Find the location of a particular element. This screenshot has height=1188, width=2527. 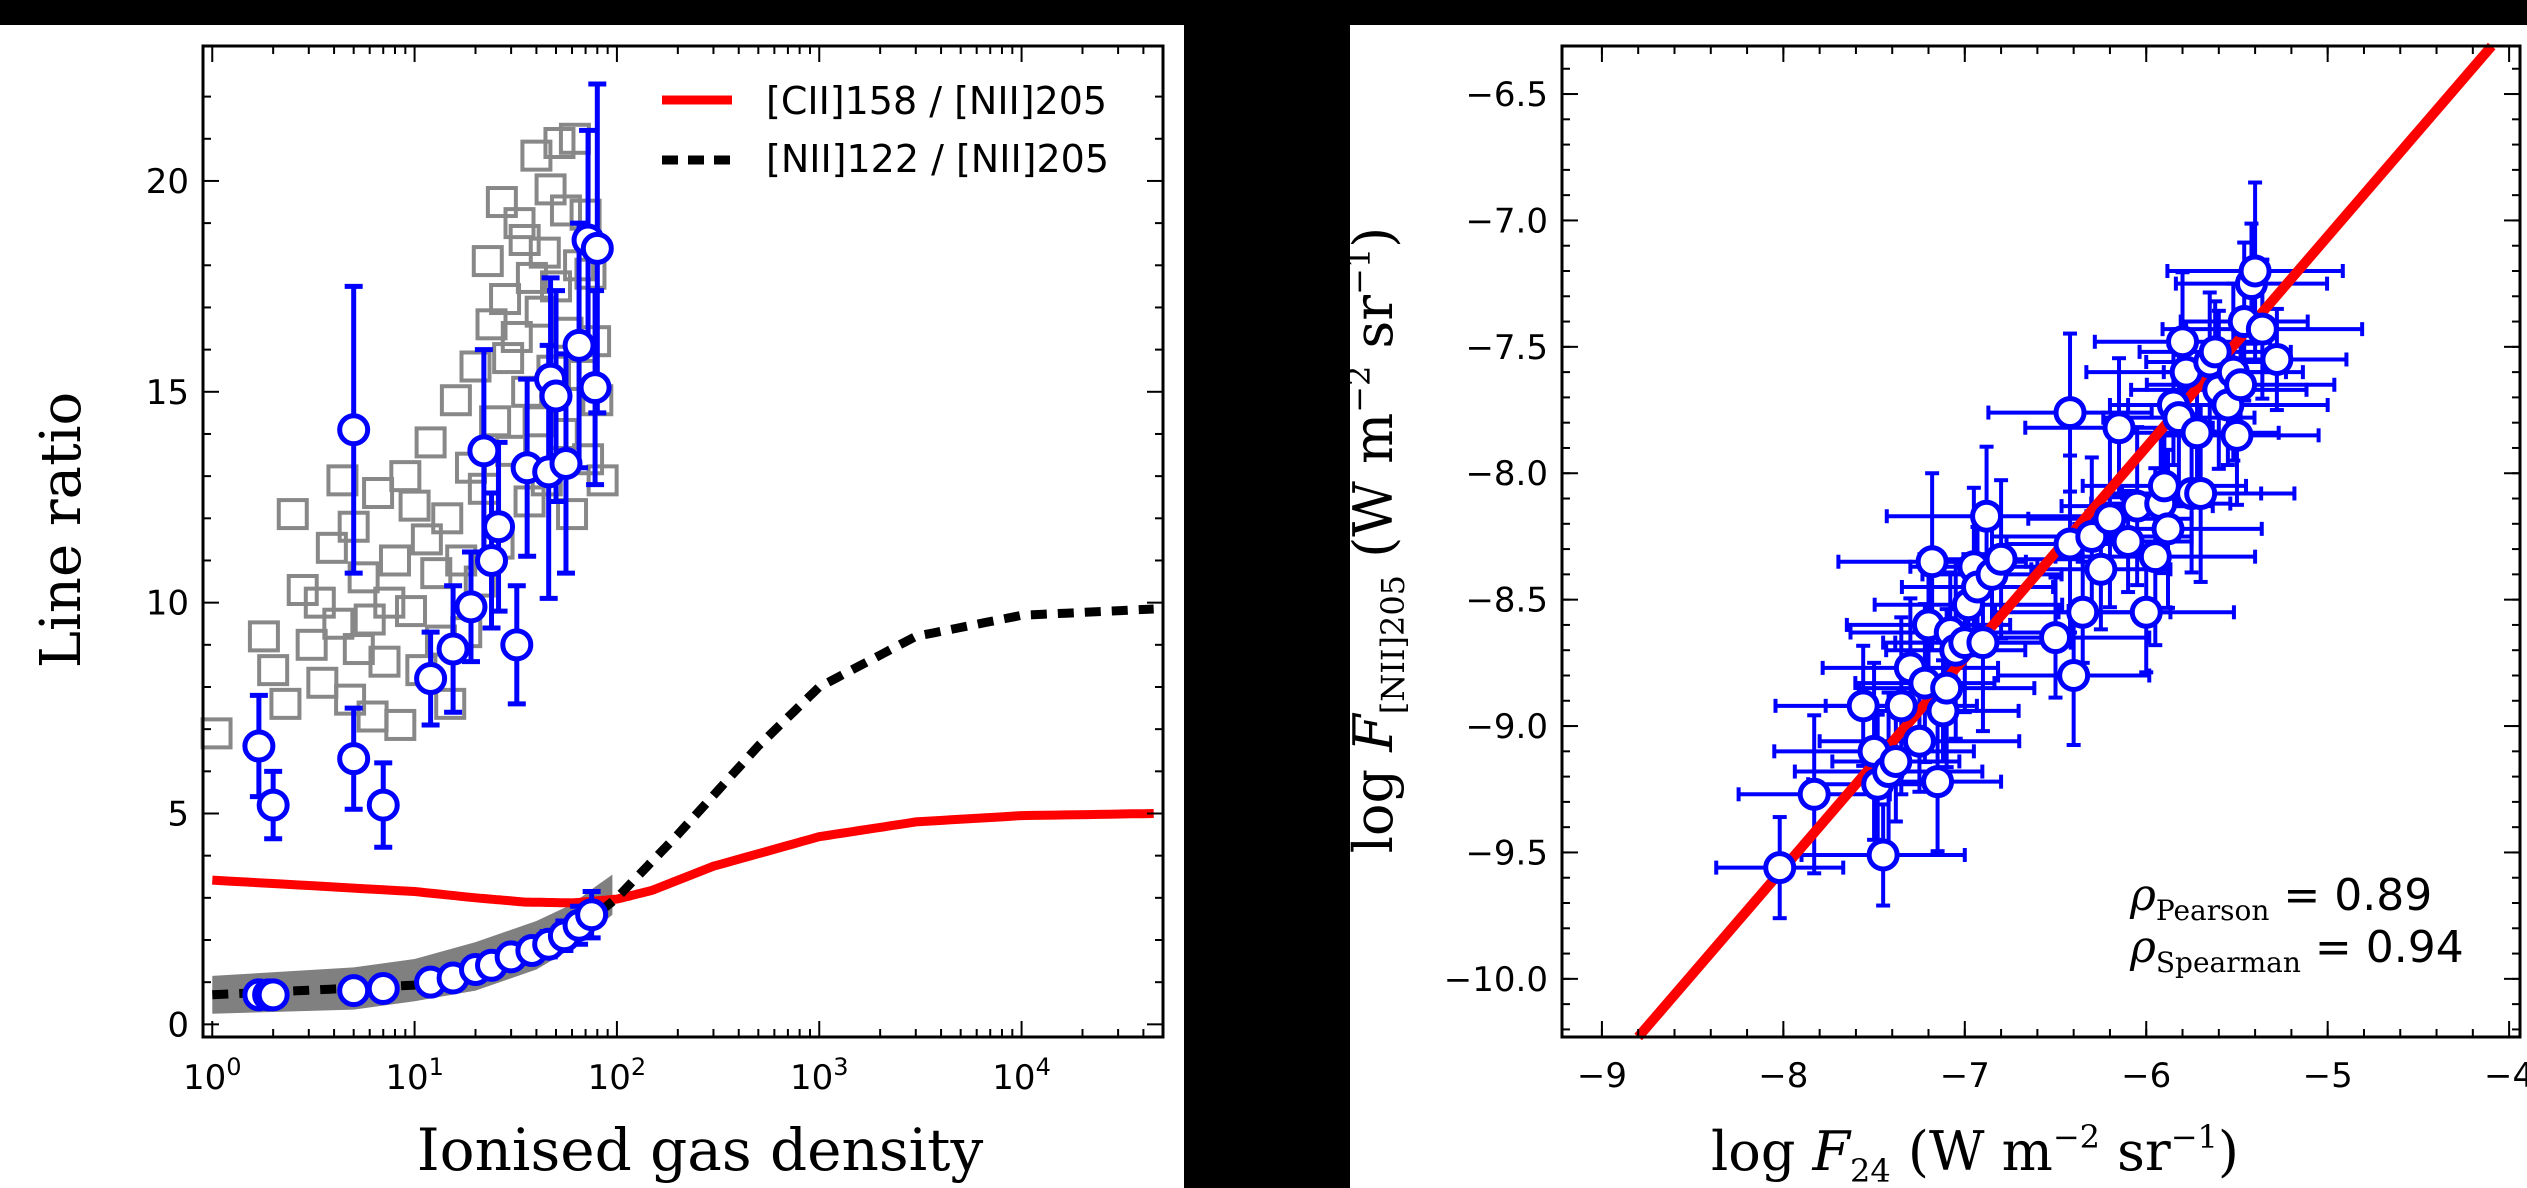

y-tick-label: −9.5 is located at coordinates (1506, 853).